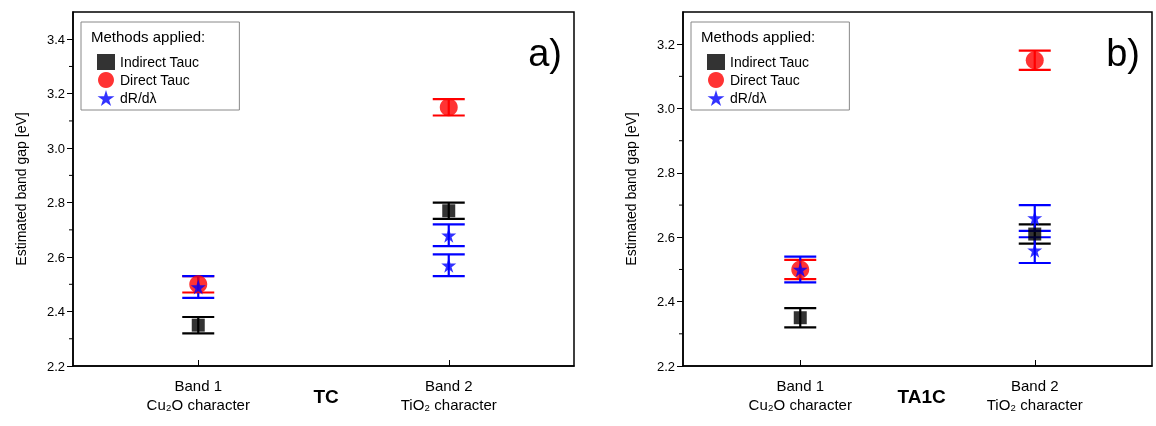 The width and height of the screenshot is (1156, 426). Describe the element at coordinates (545, 53) in the screenshot. I see `annotation: a)` at that location.